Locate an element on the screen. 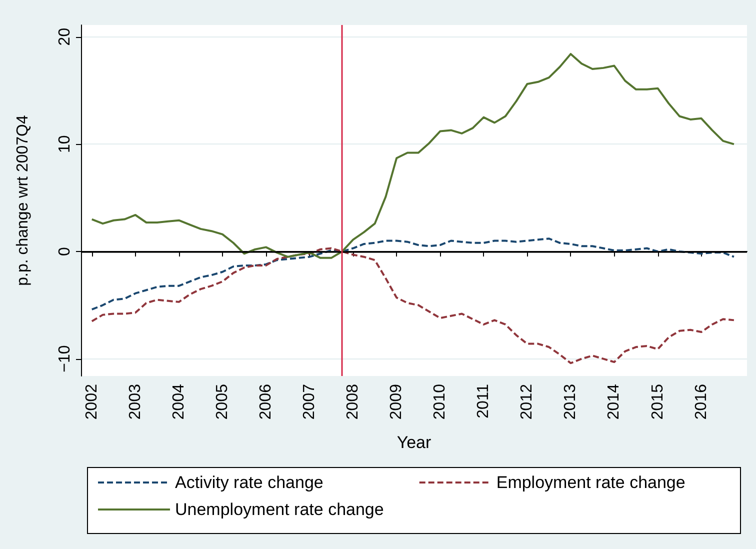  x-tick-label: 2002 is located at coordinates (91, 402).